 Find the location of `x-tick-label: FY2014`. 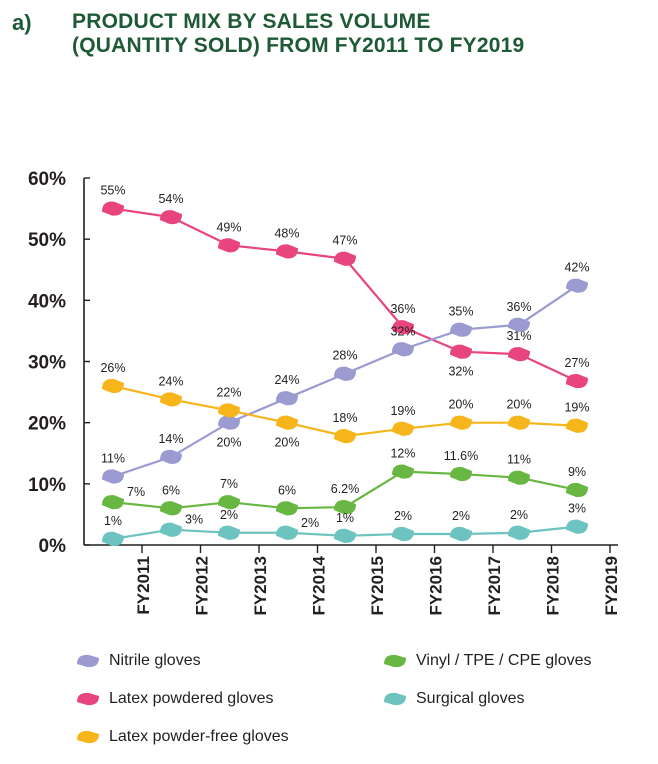

x-tick-label: FY2014 is located at coordinates (319, 585).